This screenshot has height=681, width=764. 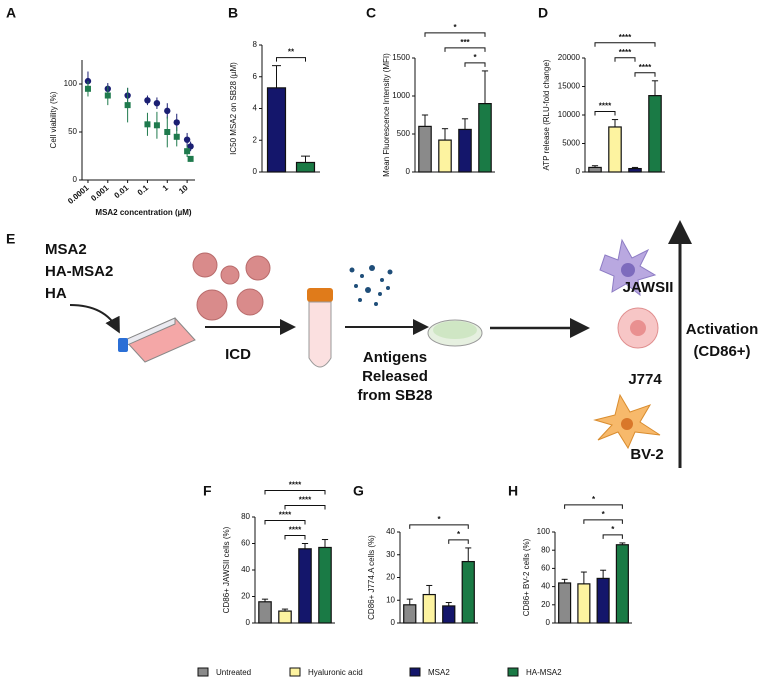 I want to click on cell-label: BV-2, so click(x=646, y=454).